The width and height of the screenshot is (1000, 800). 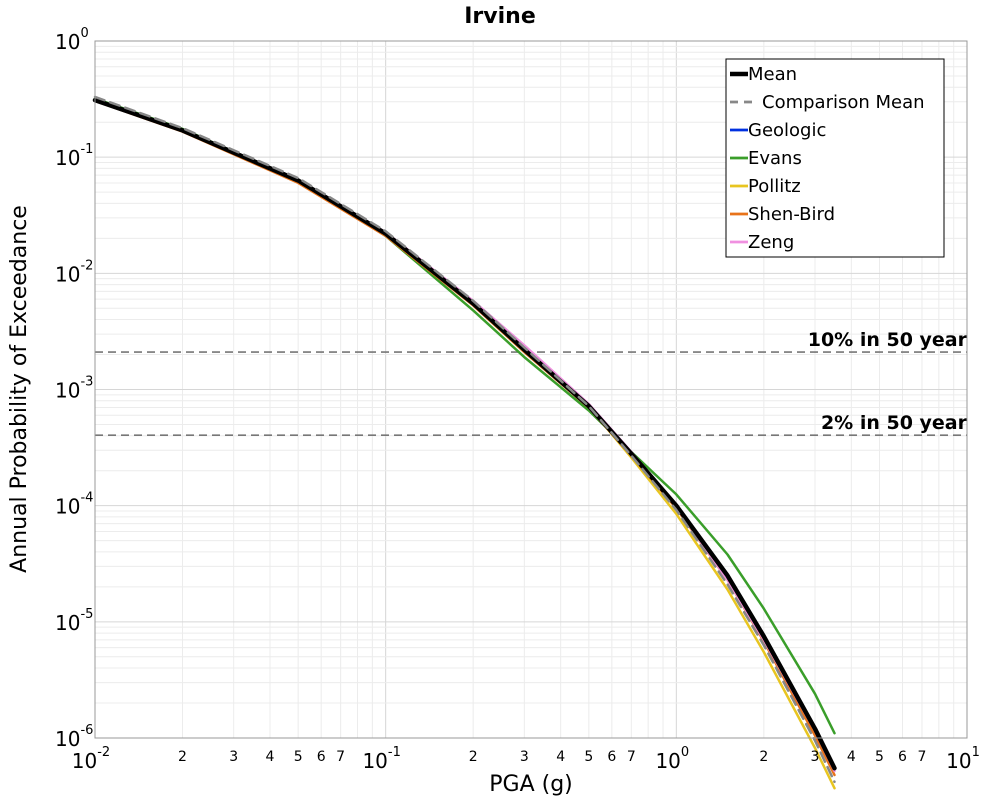 I want to click on reference-lines: 10% in 50 year 2% in 50 year, so click(x=531, y=383).